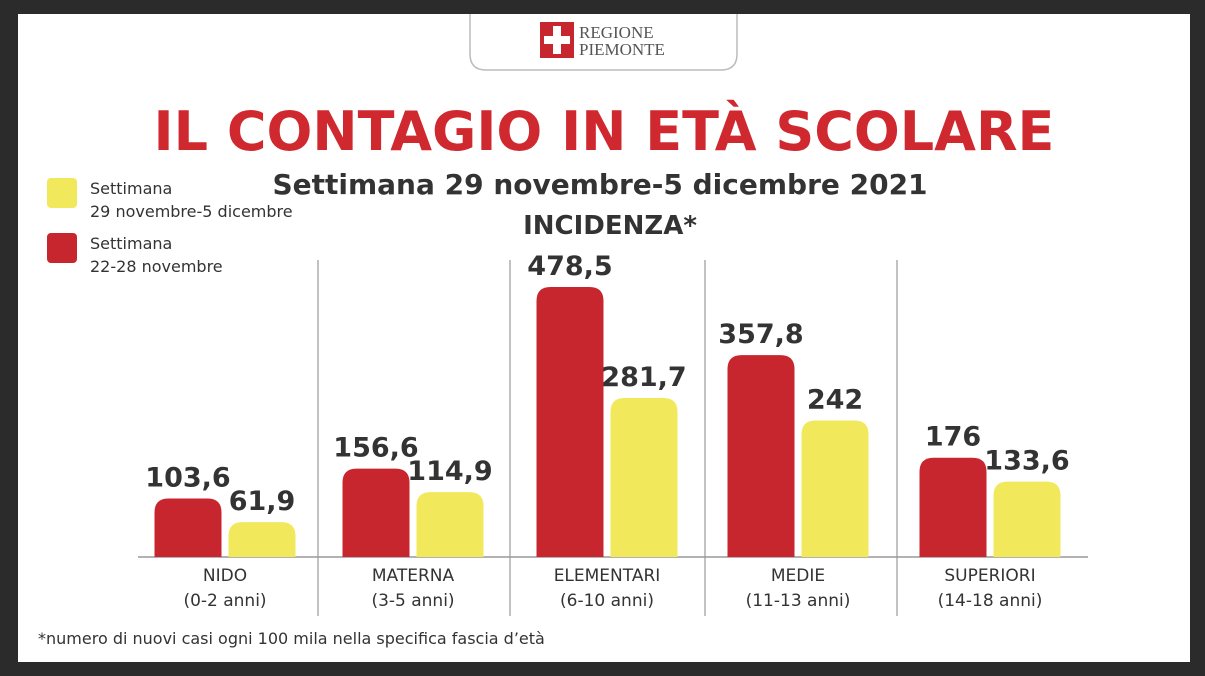 The height and width of the screenshot is (676, 1205). What do you see at coordinates (569, 266) in the screenshot?
I see `value-label: 478,5` at bounding box center [569, 266].